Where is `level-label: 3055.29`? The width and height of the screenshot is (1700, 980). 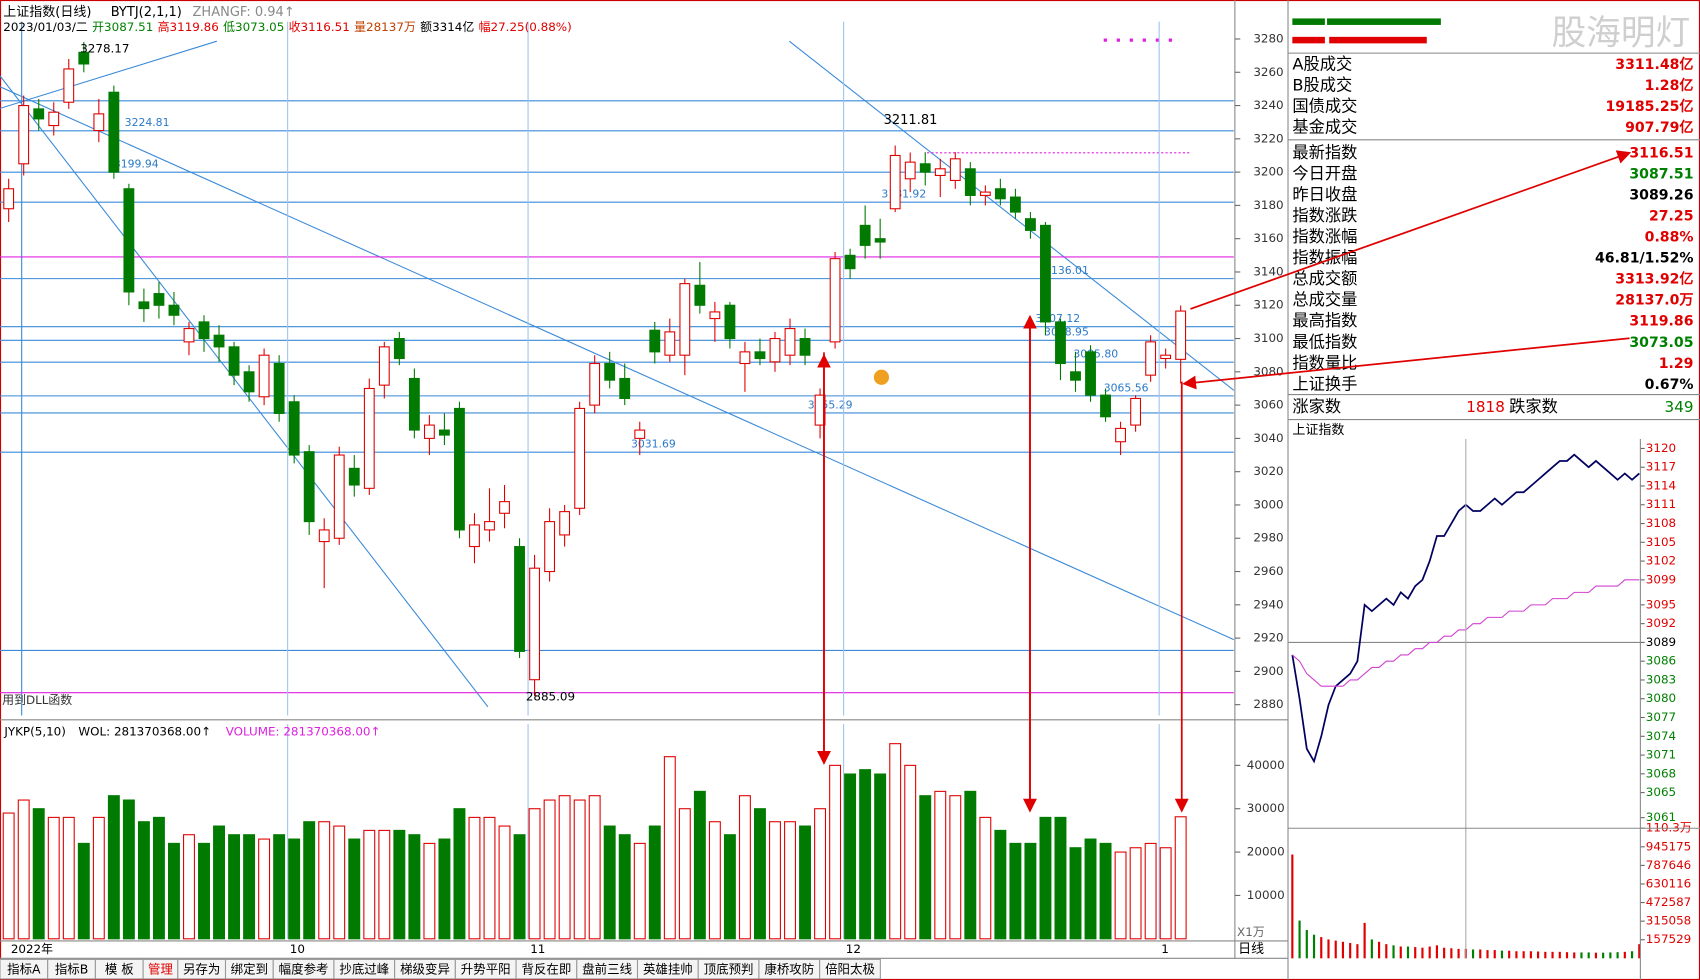 level-label: 3055.29 is located at coordinates (830, 404).